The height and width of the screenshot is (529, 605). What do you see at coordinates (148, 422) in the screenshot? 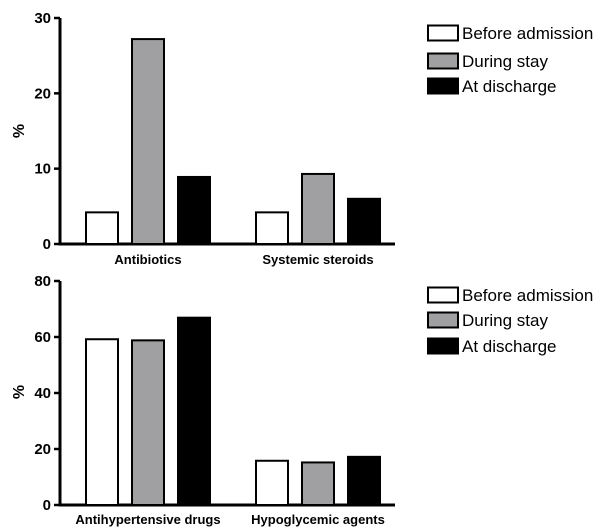
I see `bar-antihypertensive-drugs-during-stay` at bounding box center [148, 422].